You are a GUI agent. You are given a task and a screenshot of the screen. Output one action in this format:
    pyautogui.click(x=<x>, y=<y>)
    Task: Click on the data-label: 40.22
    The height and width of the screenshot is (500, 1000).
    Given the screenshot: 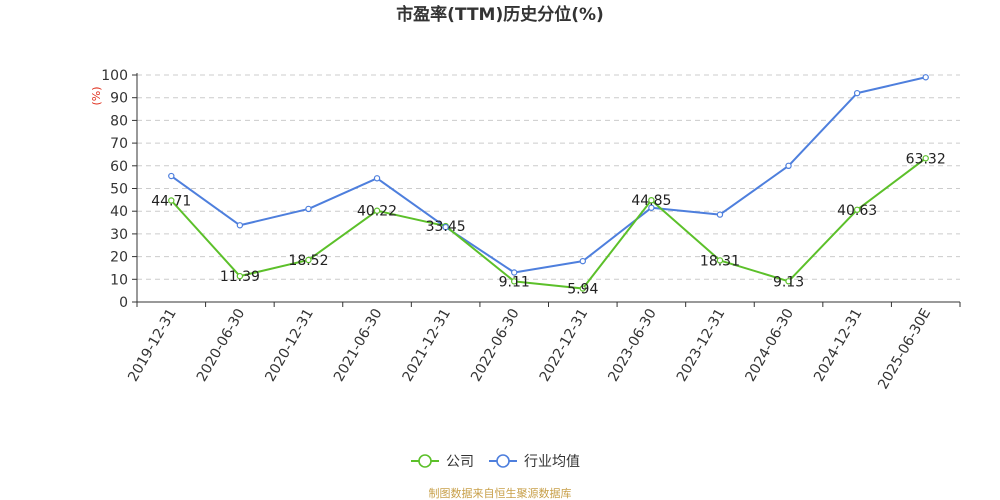 What is the action you would take?
    pyautogui.click(x=377, y=212)
    